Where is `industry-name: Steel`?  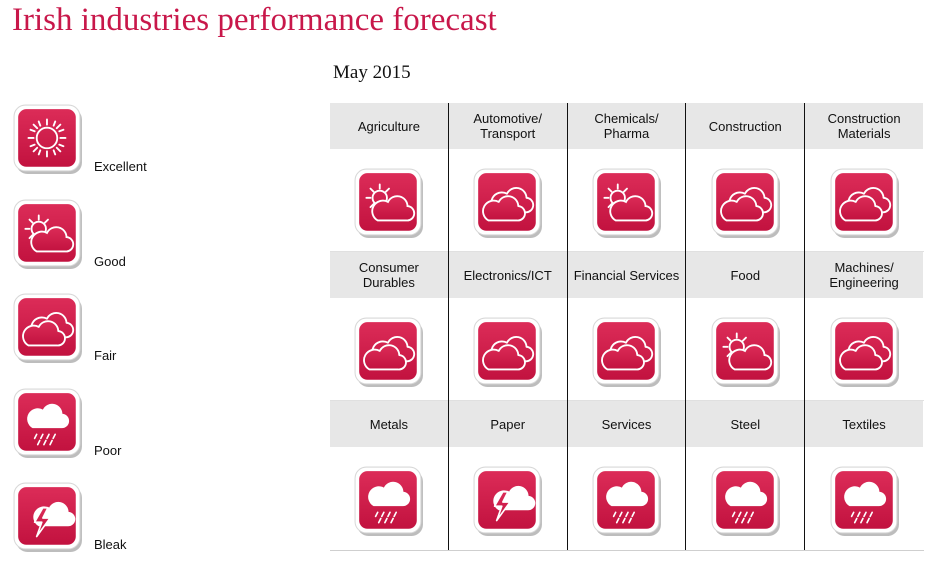 industry-name: Steel is located at coordinates (745, 424).